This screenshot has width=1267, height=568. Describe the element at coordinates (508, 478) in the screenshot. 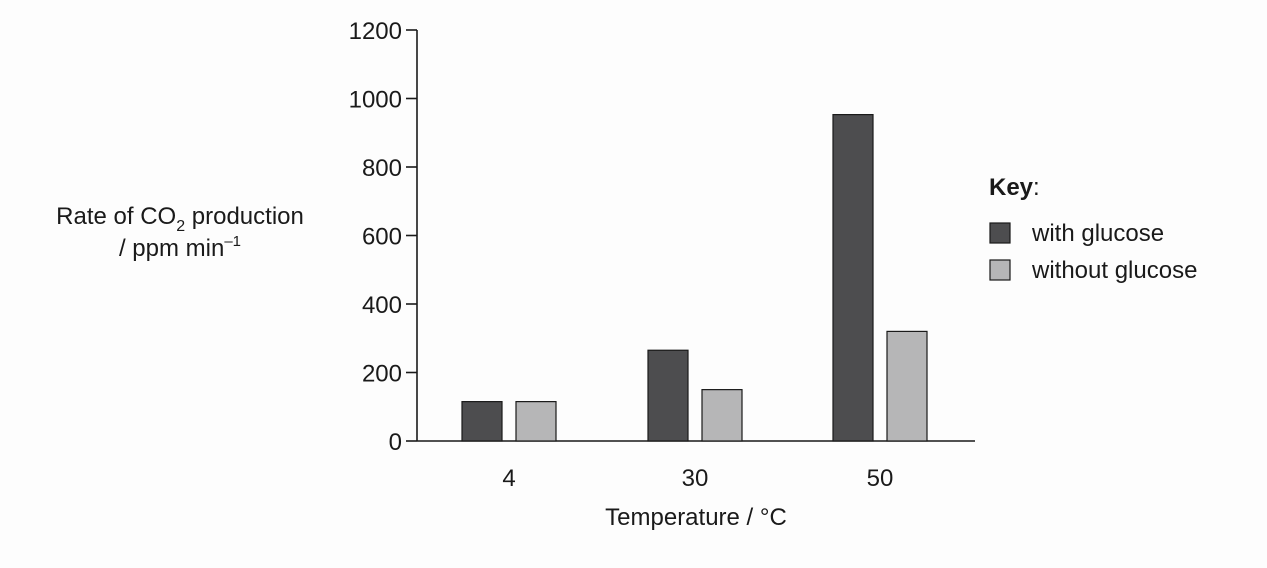

I see `x-tick-label: 4` at that location.